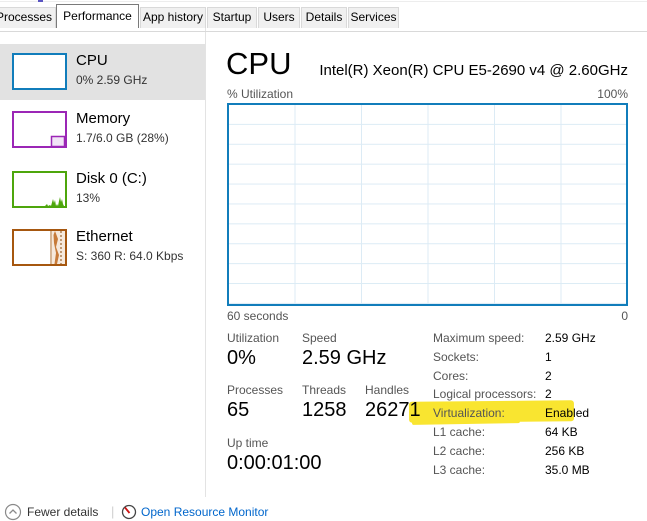  I want to click on l1-cache-value: 64 KB, so click(561, 432).